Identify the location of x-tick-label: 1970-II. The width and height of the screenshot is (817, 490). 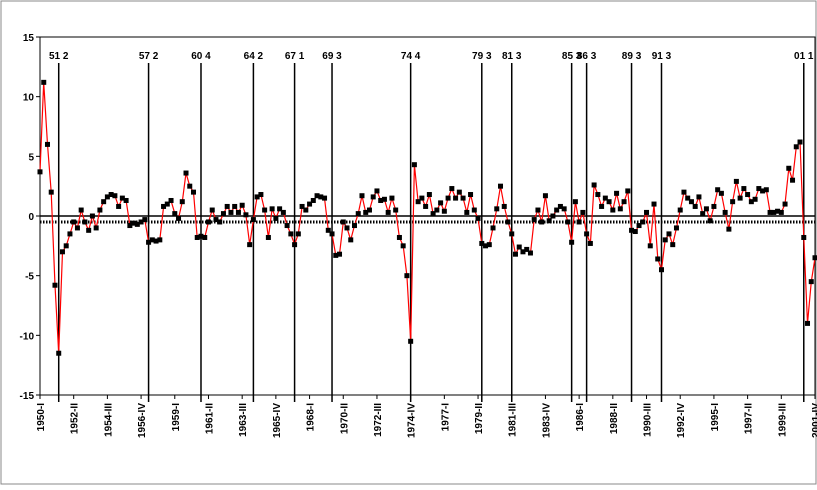
(344, 418).